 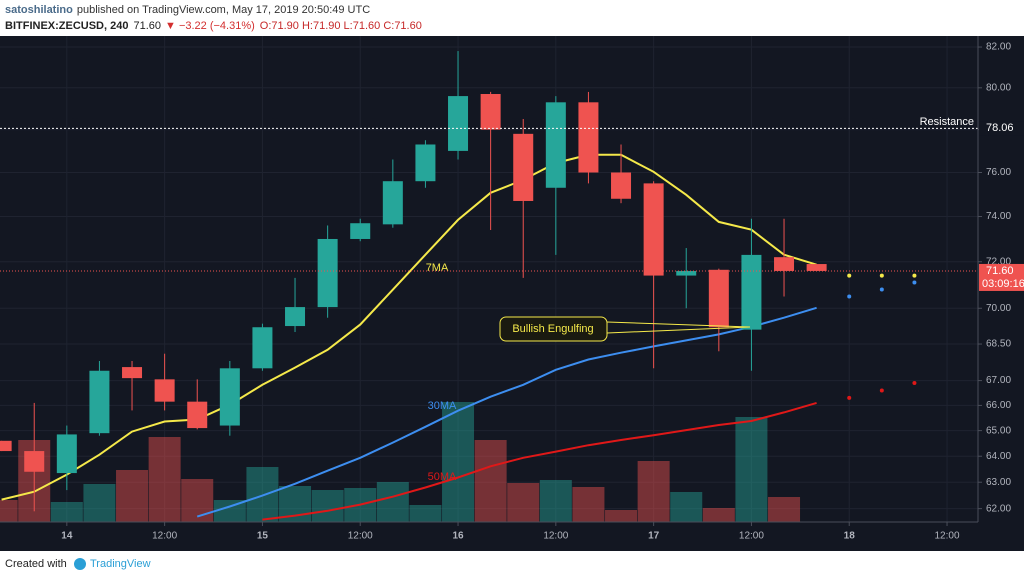 I want to click on resistance-tag, so click(x=1001, y=128).